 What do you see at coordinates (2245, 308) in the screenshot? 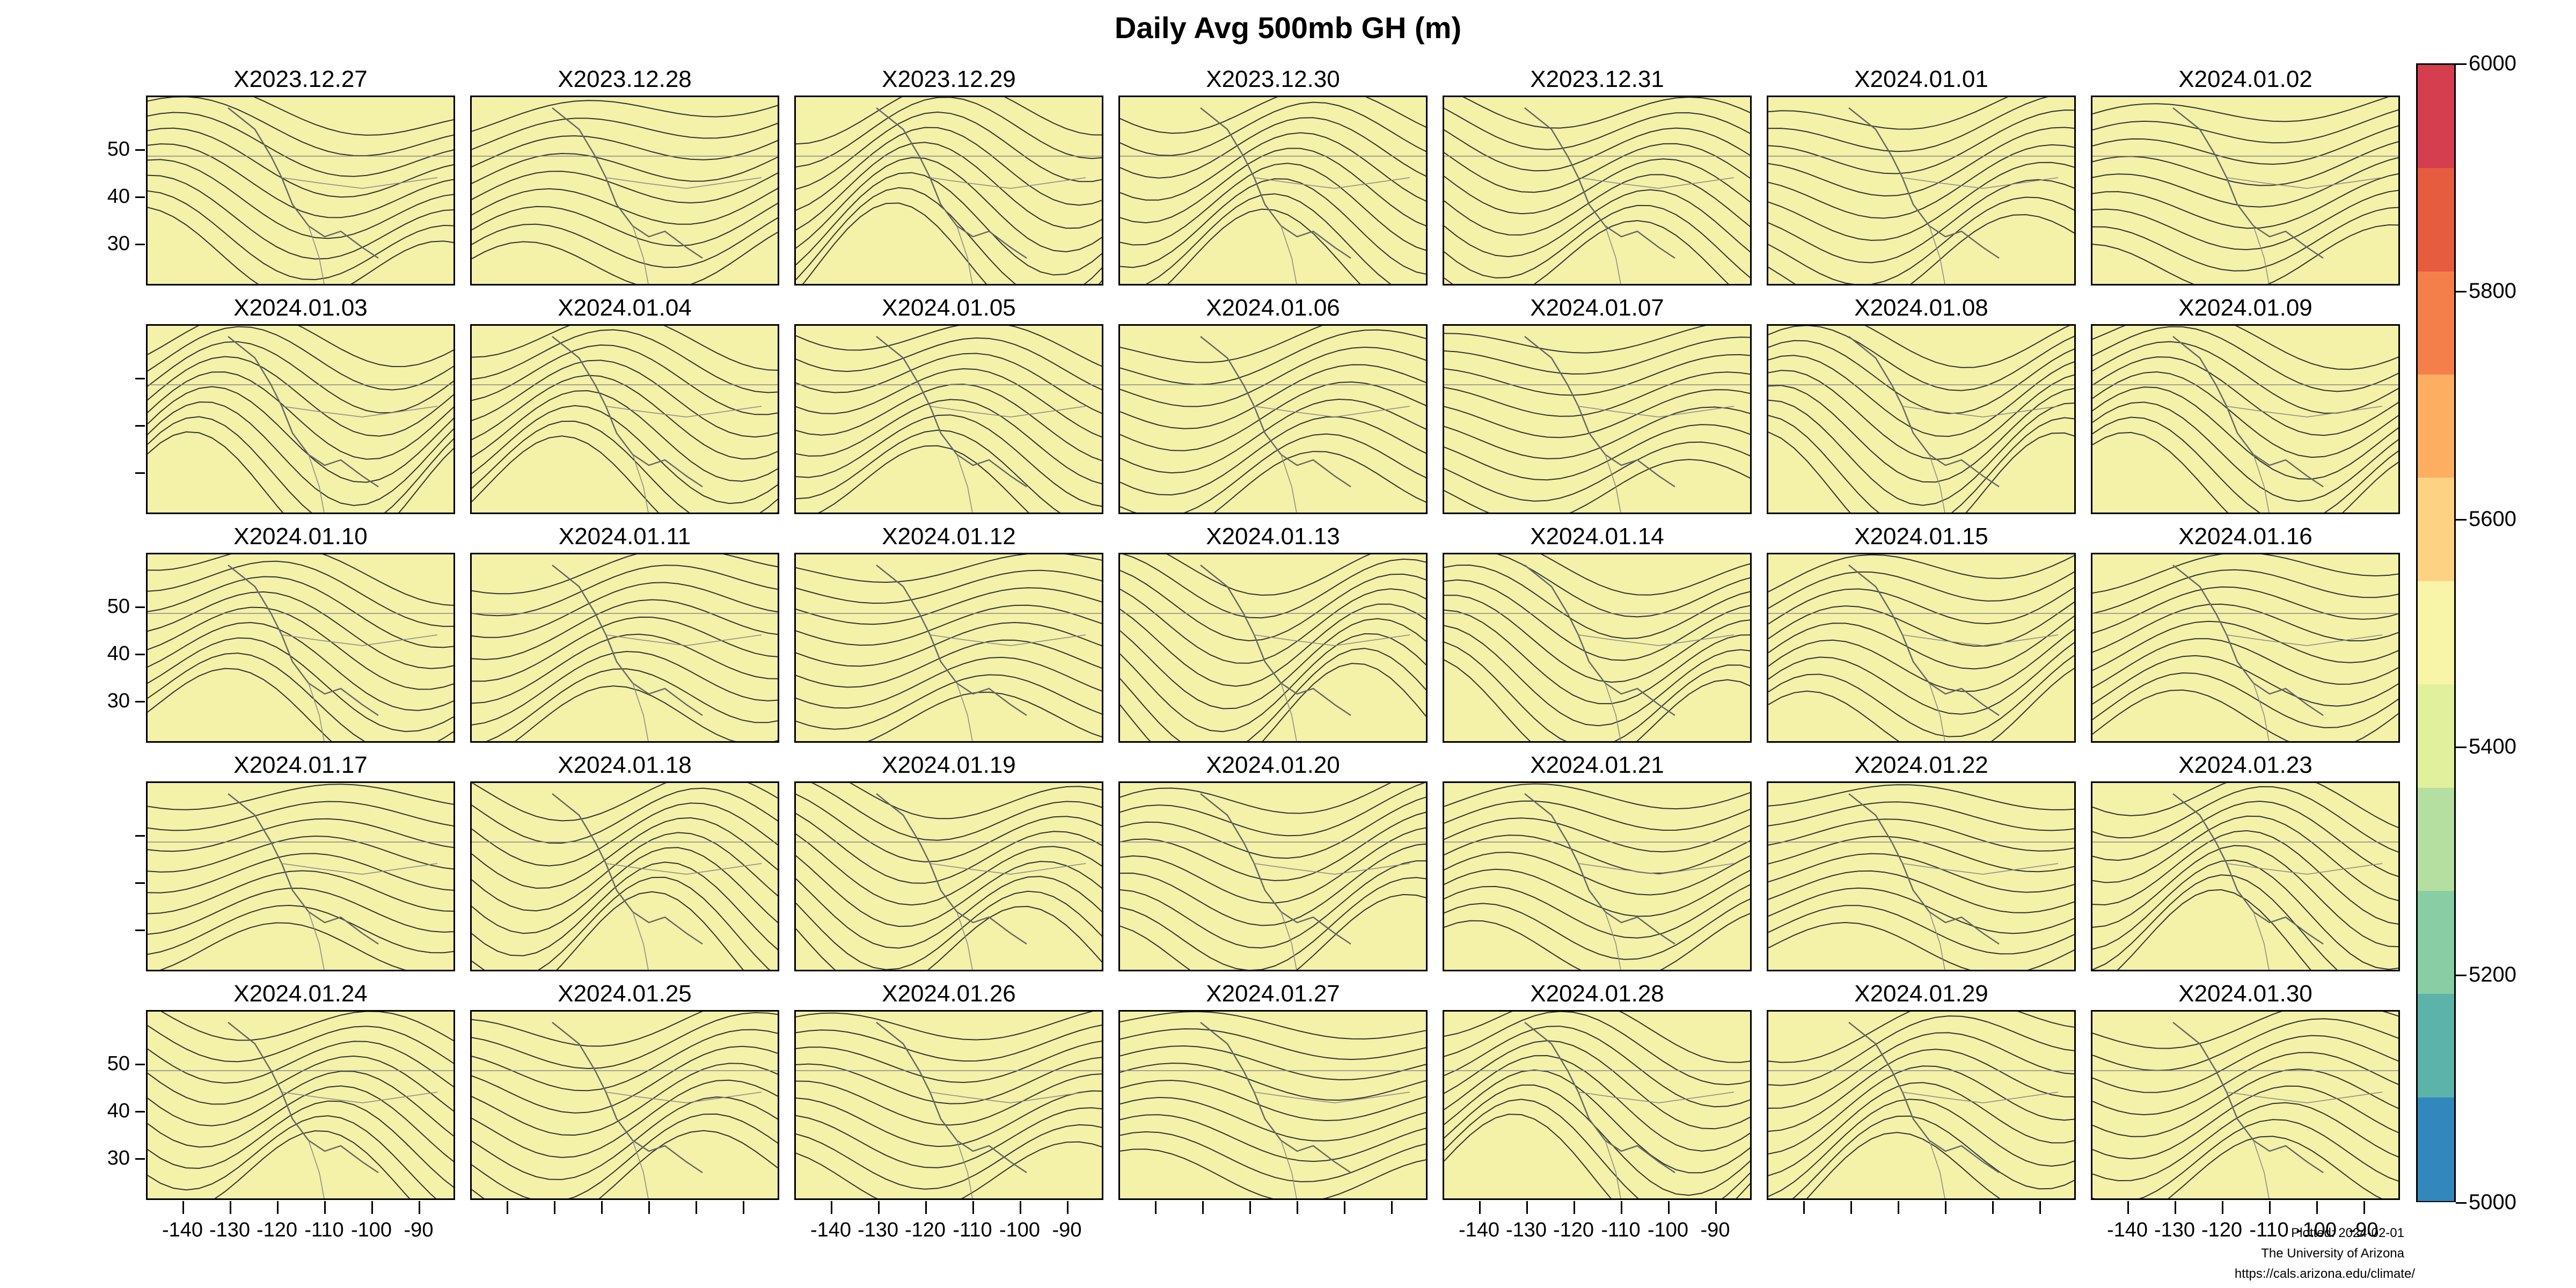
I see `panel-title: X2024.01.09` at bounding box center [2245, 308].